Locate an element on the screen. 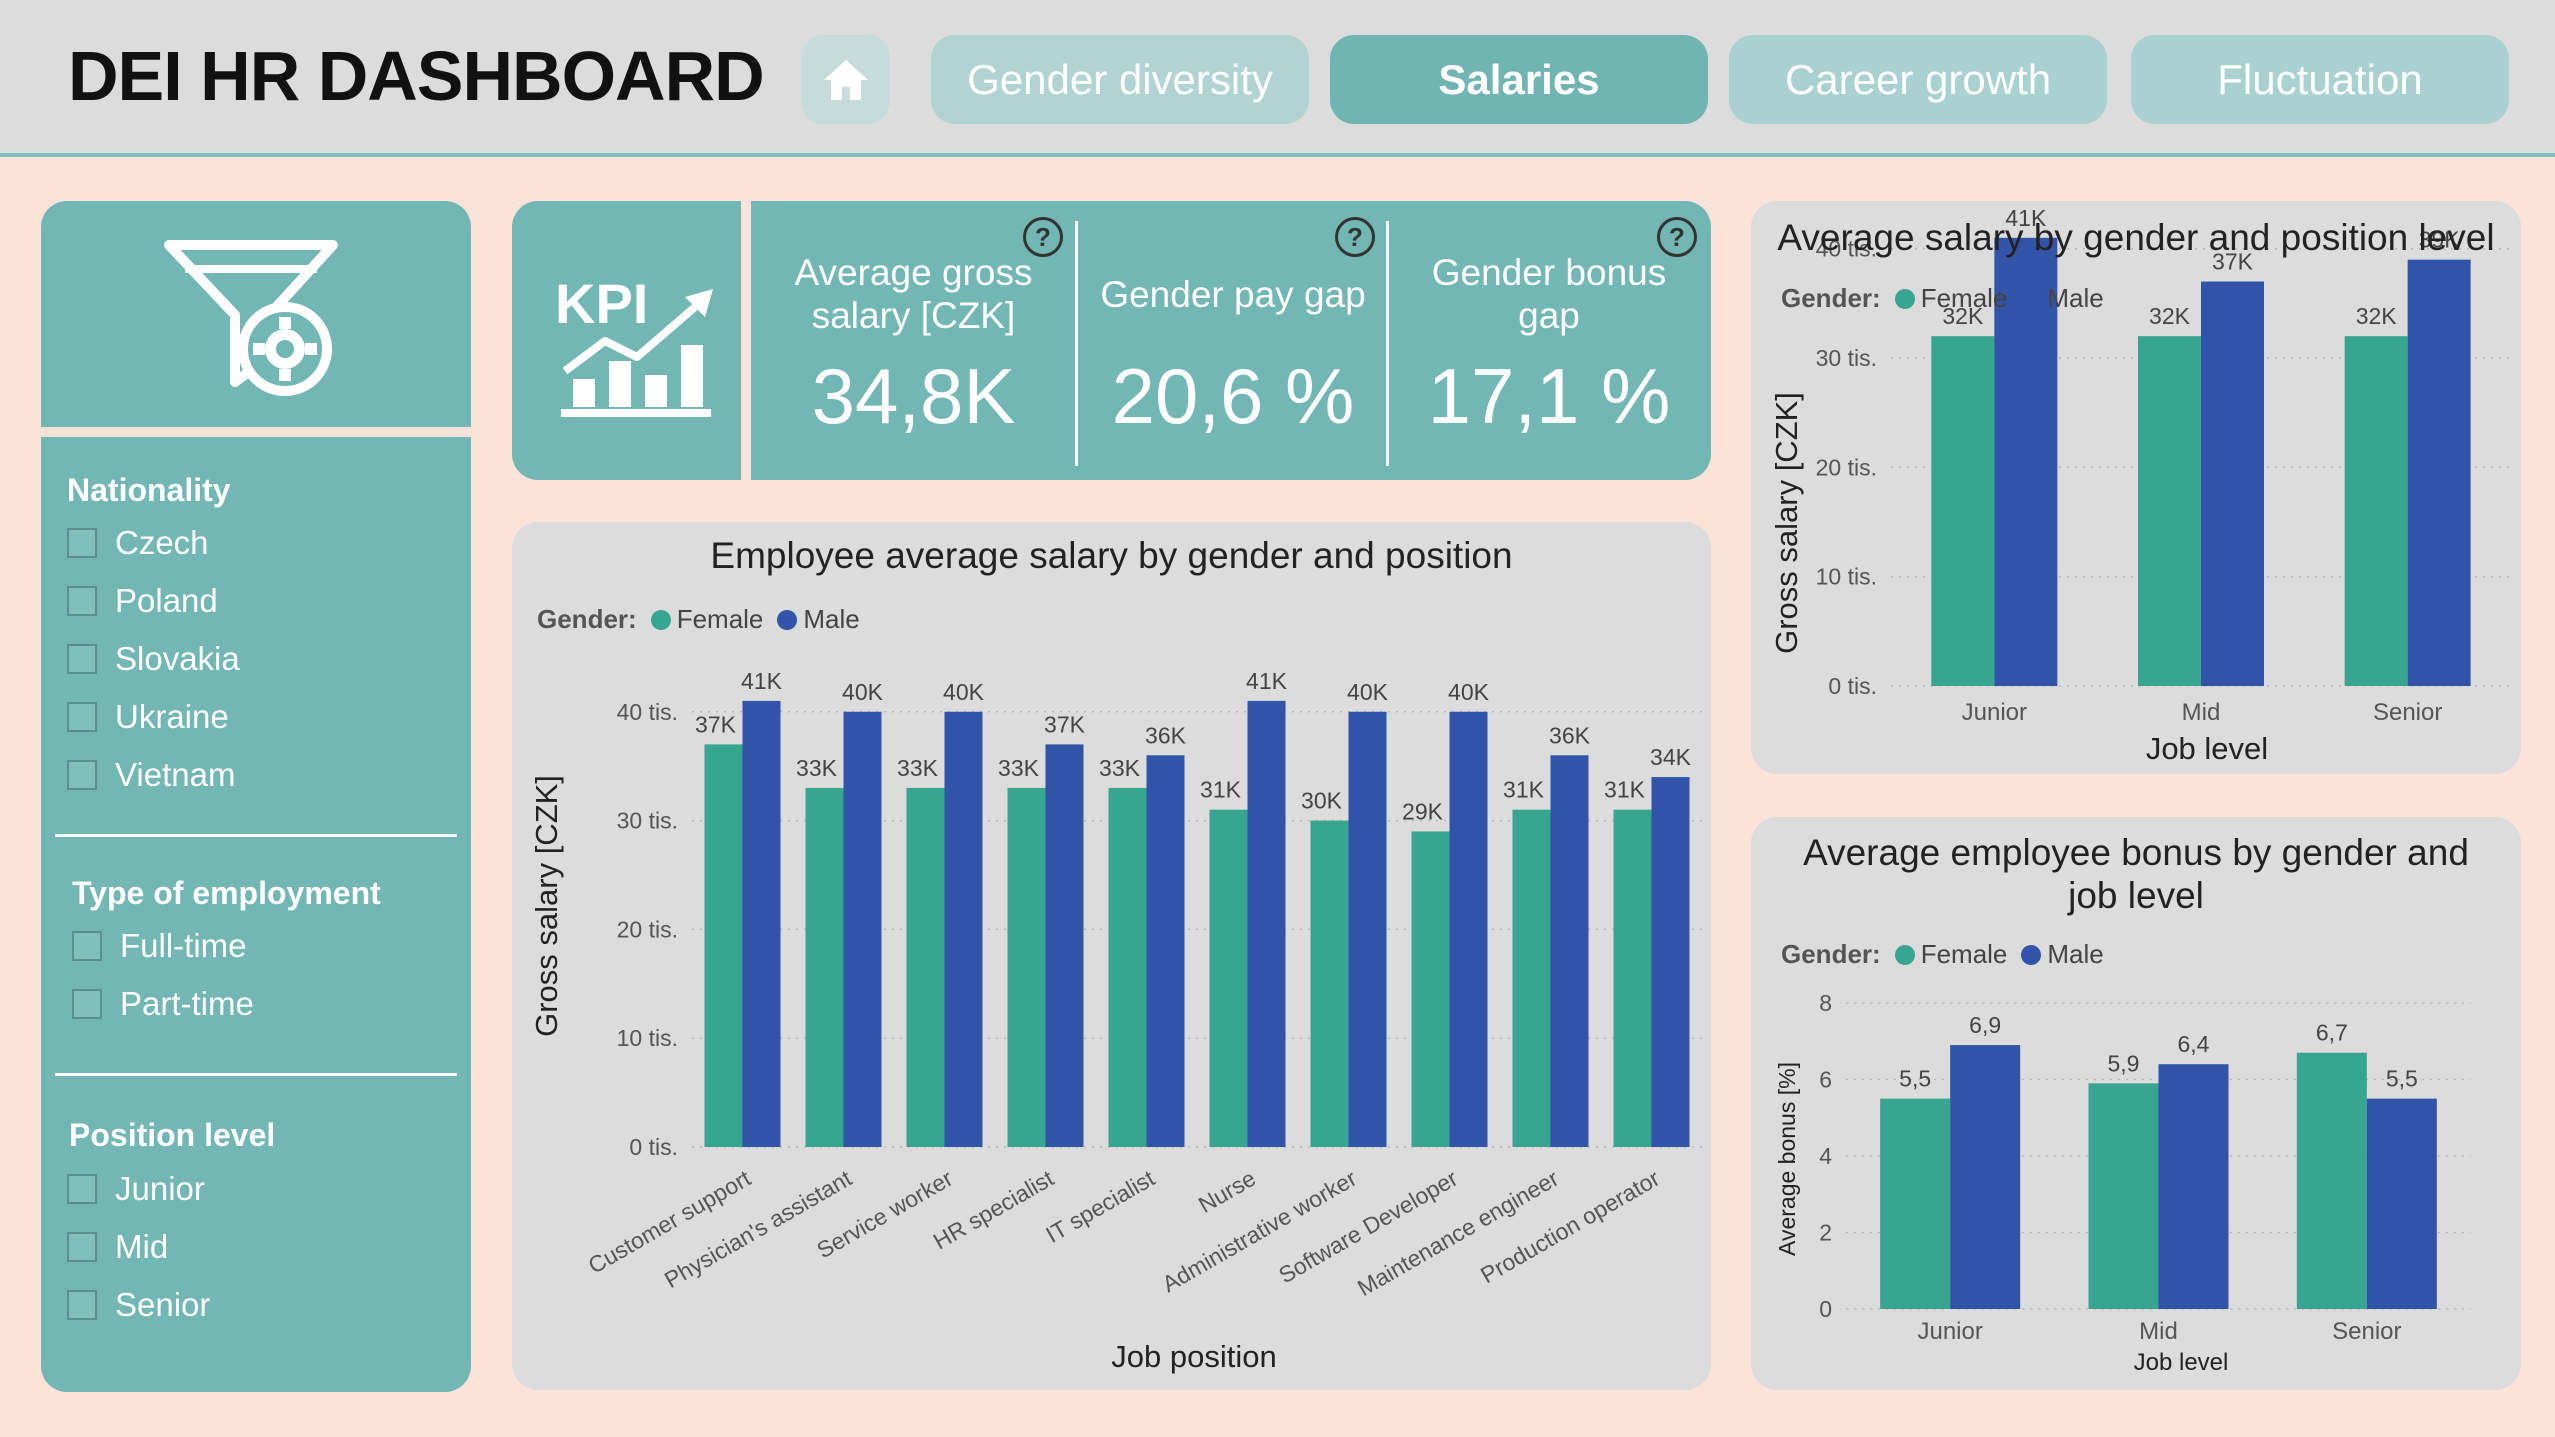 This screenshot has height=1437, width=2555. tab-fluctuation: Fluctuation is located at coordinates (2320, 79).